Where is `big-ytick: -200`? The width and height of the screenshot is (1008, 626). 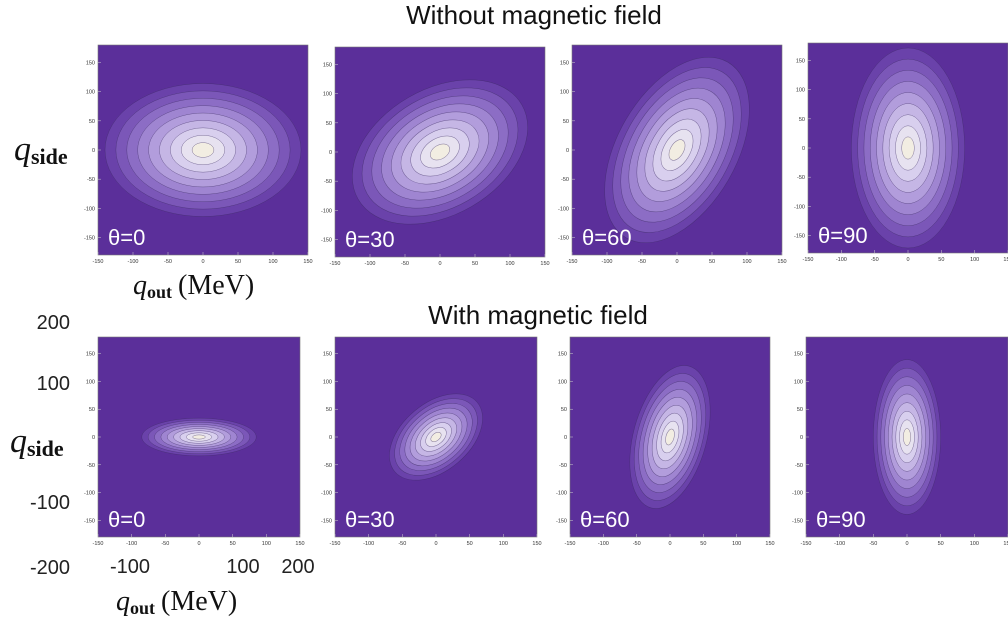 big-ytick: -200 is located at coordinates (50, 568).